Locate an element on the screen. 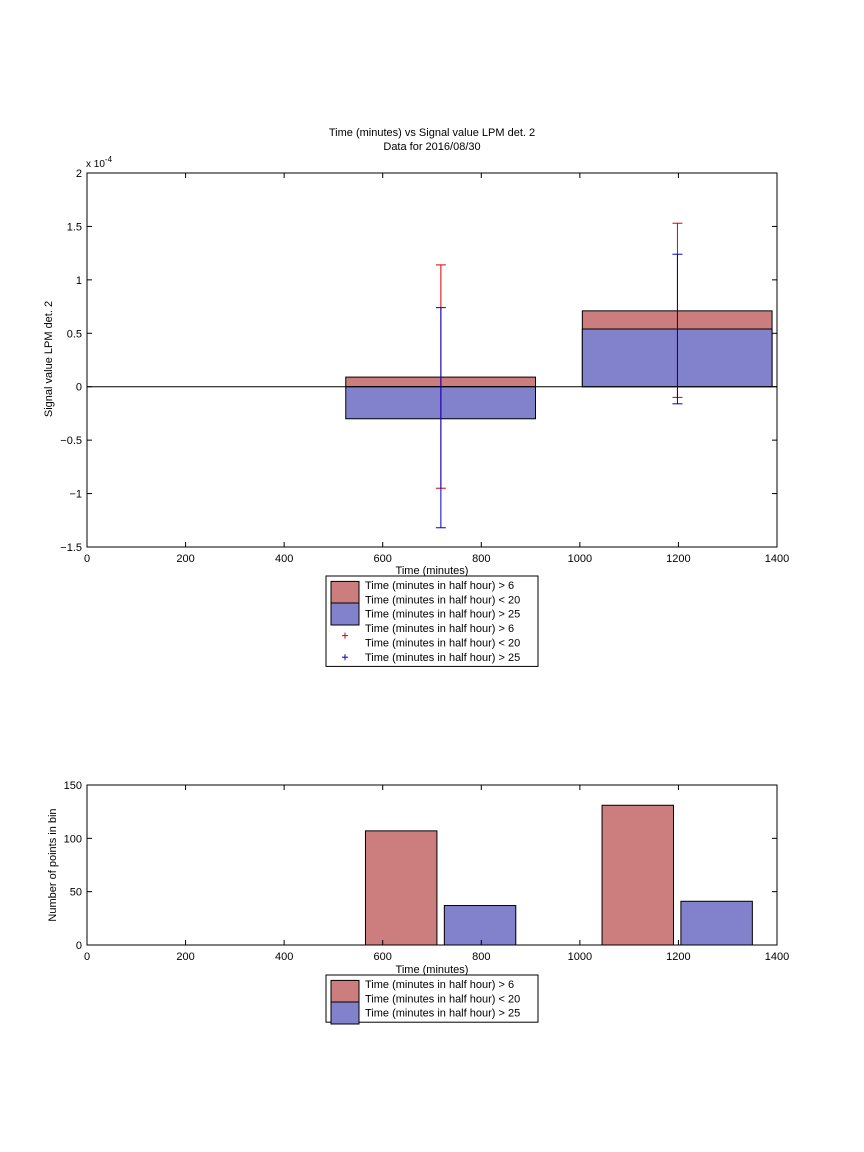 Image resolution: width=864 pixels, height=1152 pixels. y-tick-label: 1.5 is located at coordinates (74, 227).